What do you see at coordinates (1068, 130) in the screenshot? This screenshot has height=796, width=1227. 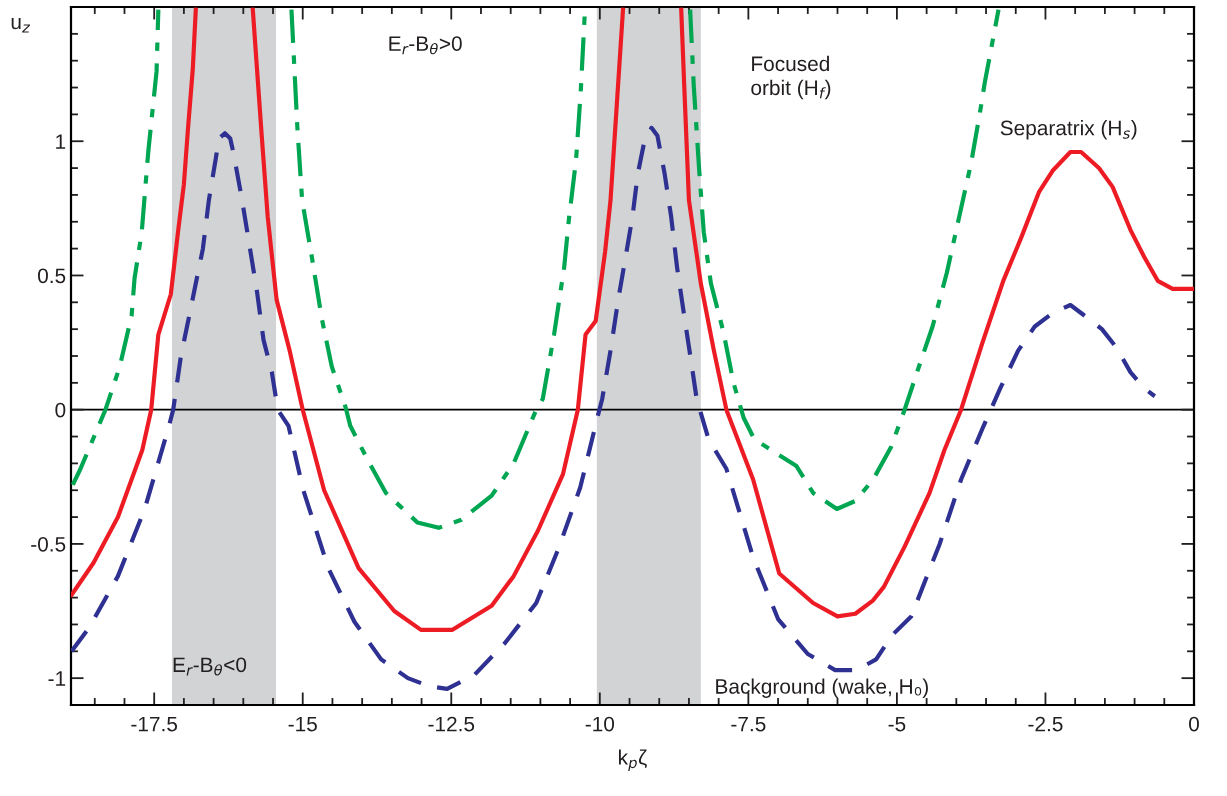 I see `series-label: Separatrix (H$_{s}$)` at bounding box center [1068, 130].